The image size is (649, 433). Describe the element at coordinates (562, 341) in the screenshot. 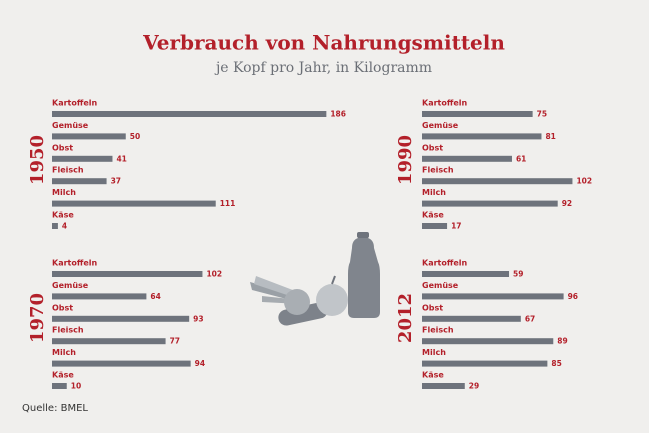

I see `value-label: 89` at that location.